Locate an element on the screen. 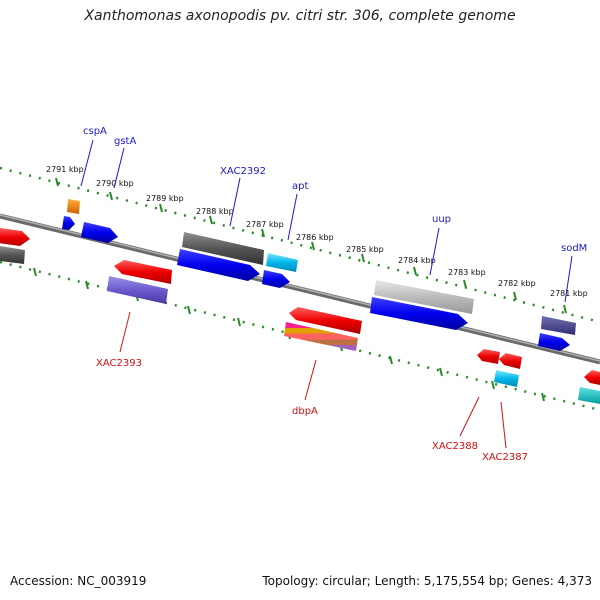  accession-text: Accession: NC_003919 is located at coordinates (78, 581).